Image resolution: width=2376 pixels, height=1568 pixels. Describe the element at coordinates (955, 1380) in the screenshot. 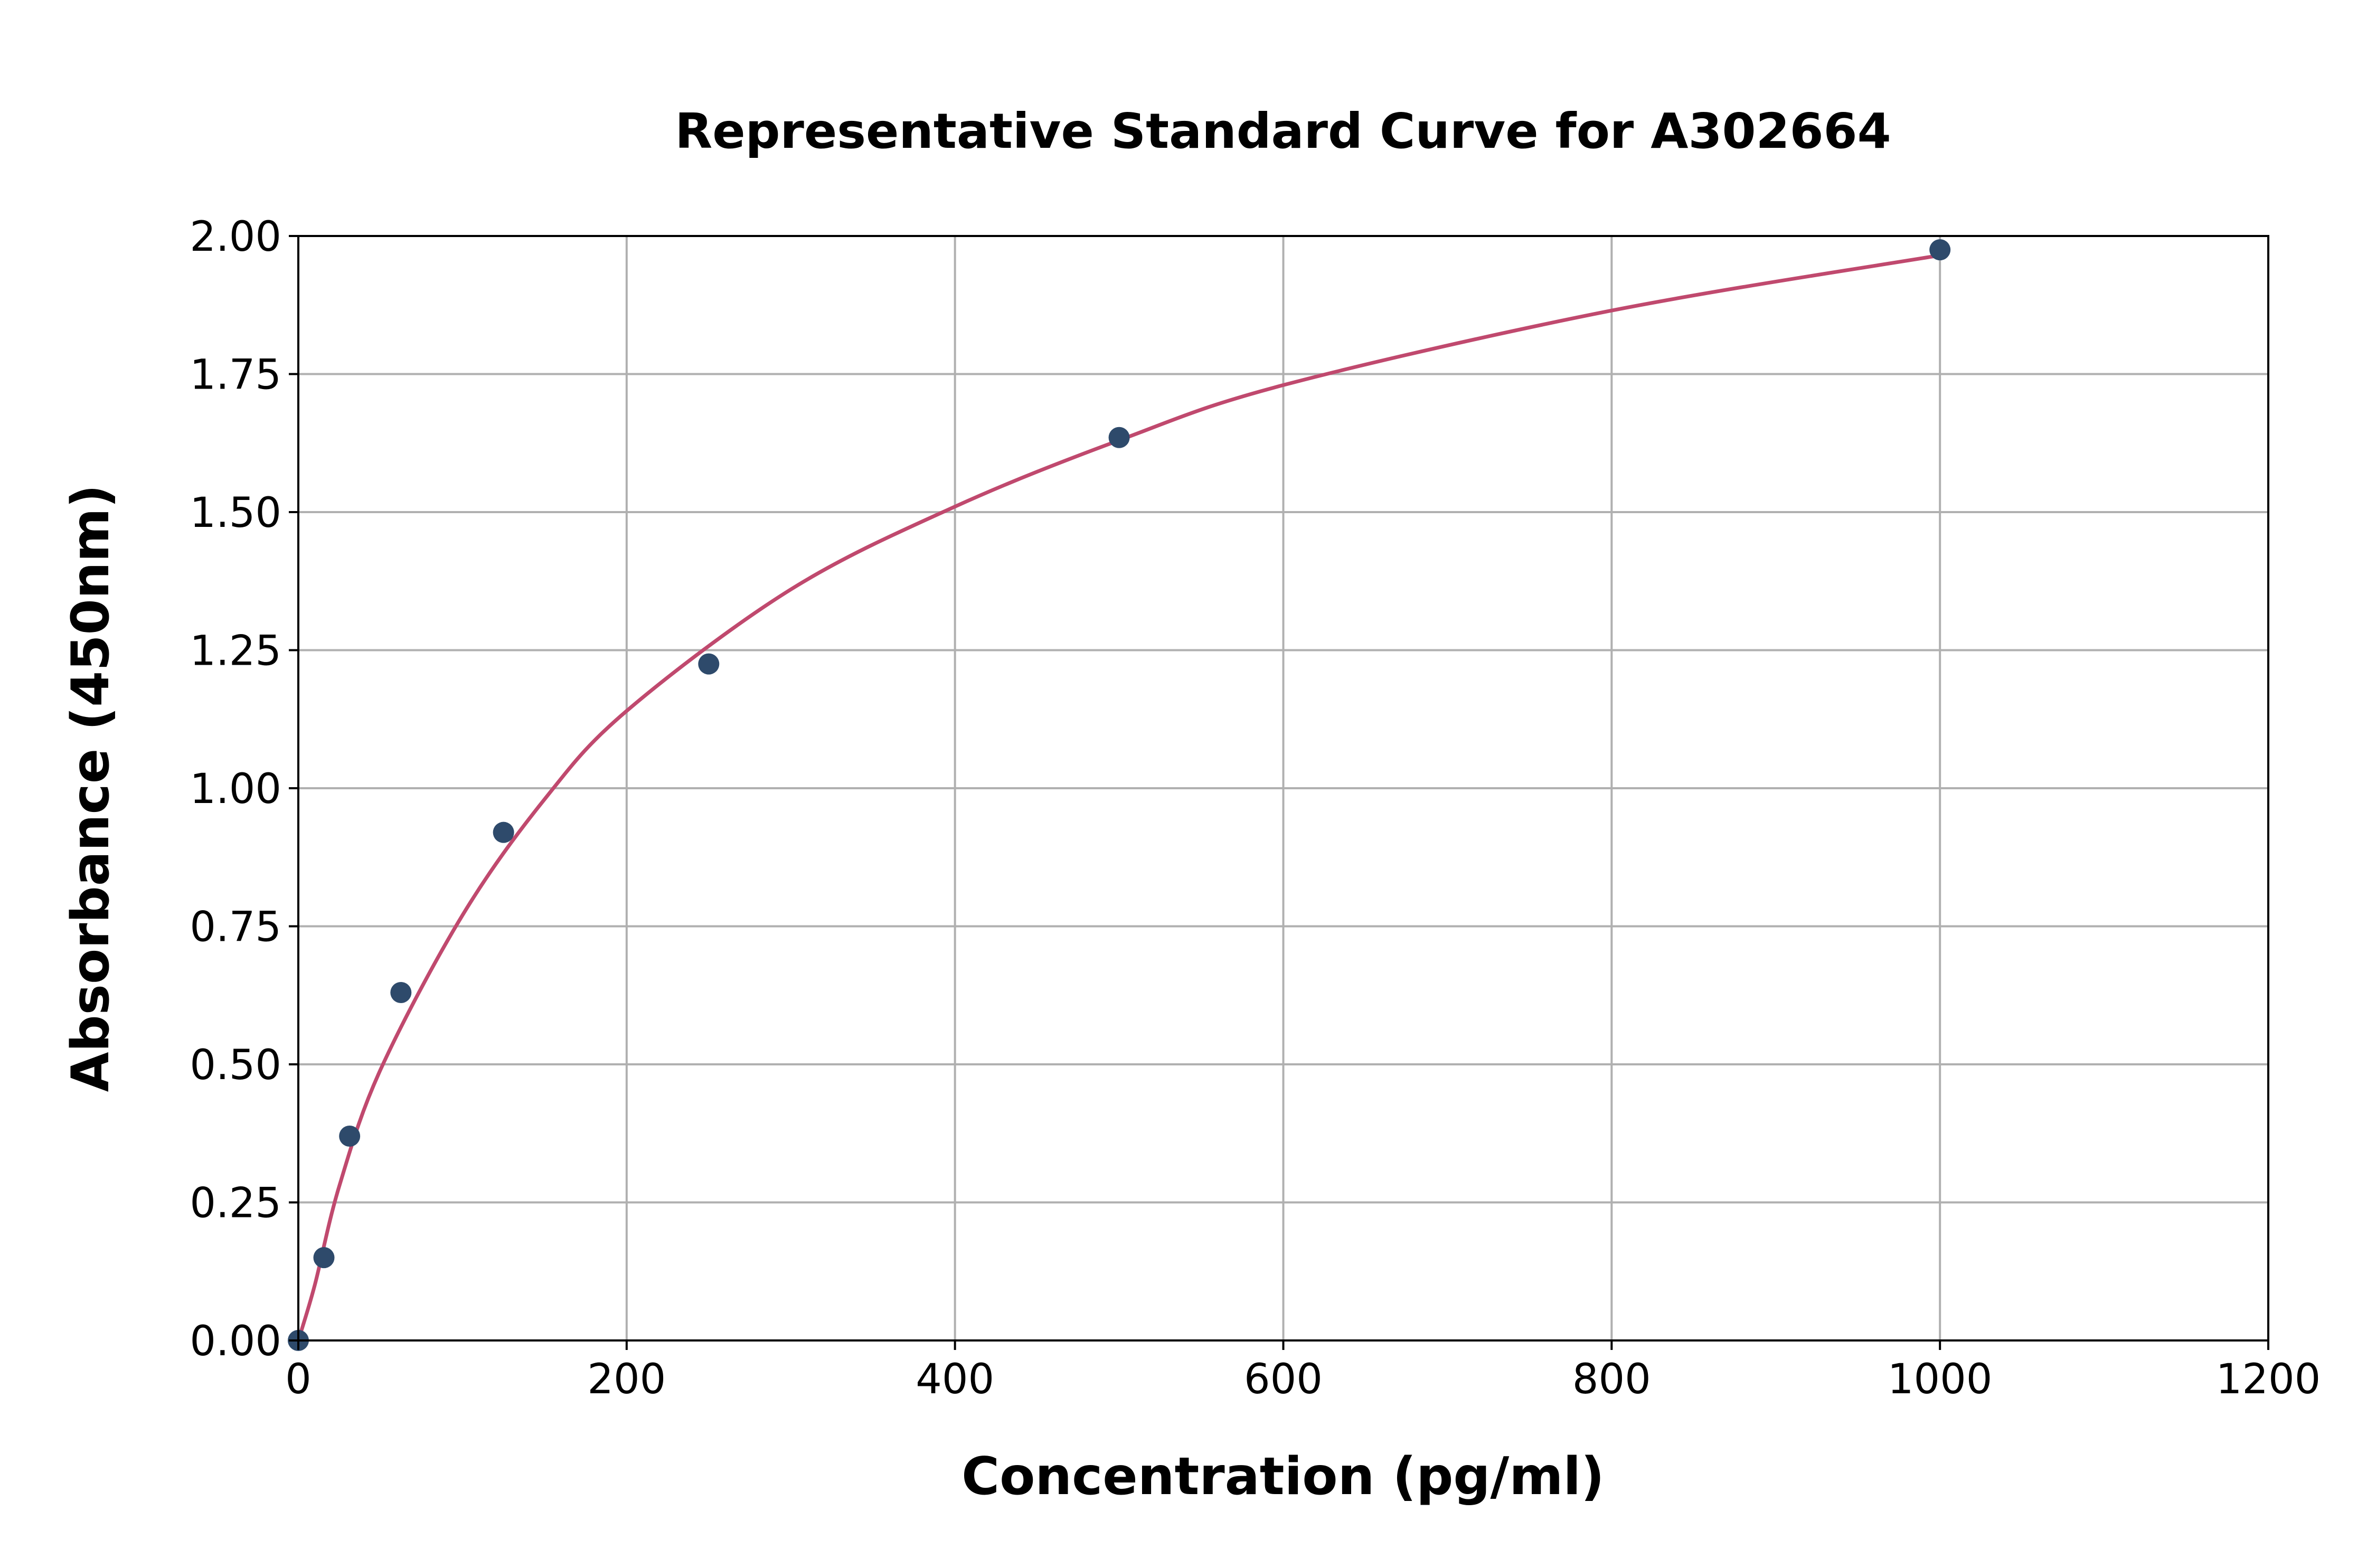

I see `x-tick-label: 400` at that location.